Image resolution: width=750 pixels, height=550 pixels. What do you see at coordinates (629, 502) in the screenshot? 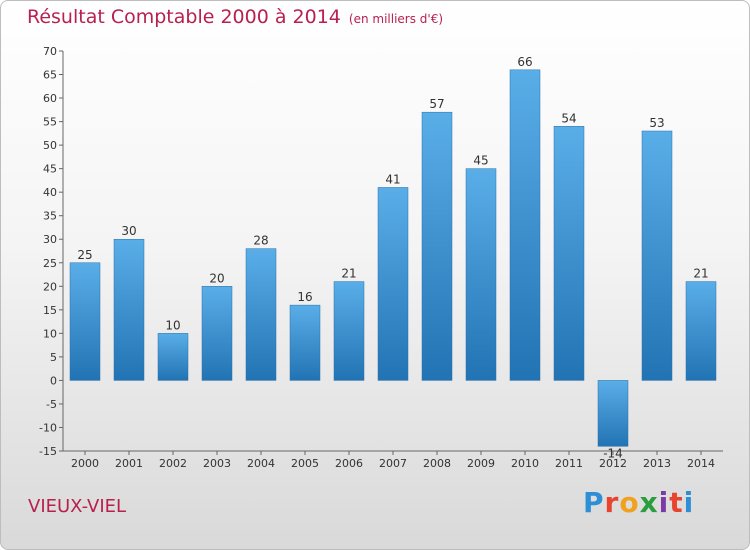
I see `logo-letter: o` at bounding box center [629, 502].